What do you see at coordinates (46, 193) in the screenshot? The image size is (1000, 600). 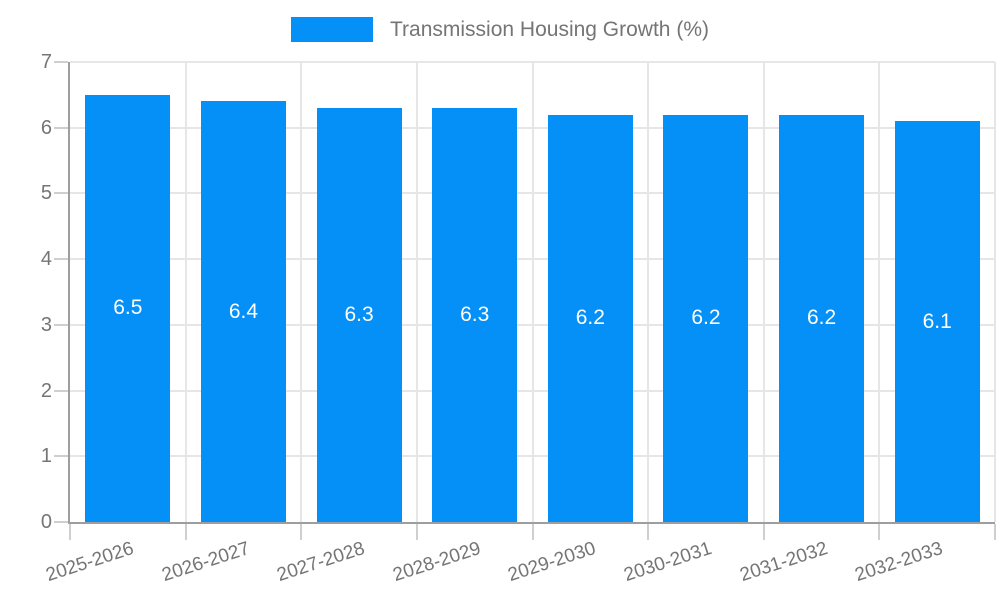 I see `y-tick-label: 5` at bounding box center [46, 193].